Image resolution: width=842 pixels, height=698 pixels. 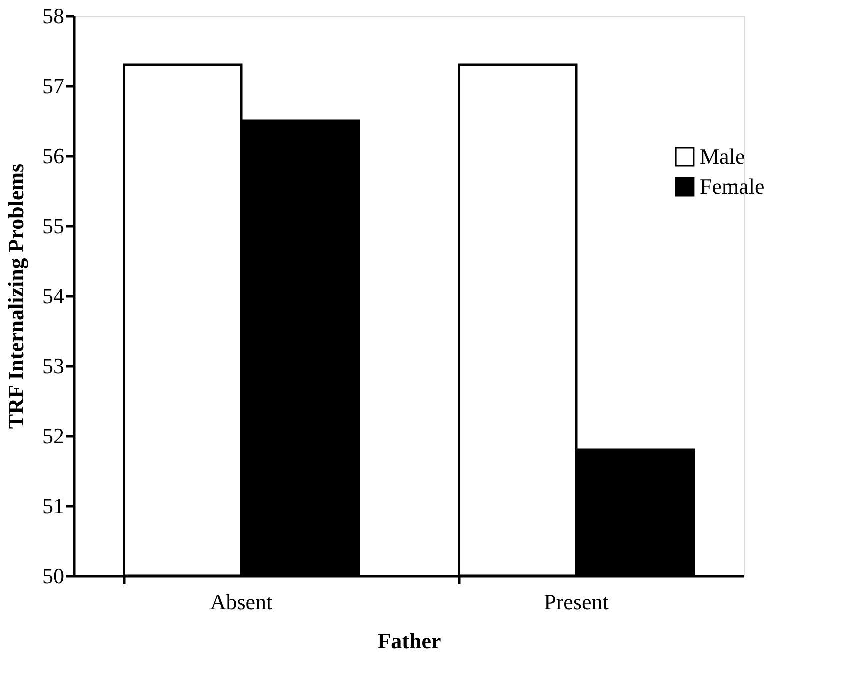 What do you see at coordinates (53, 226) in the screenshot?
I see `y-tick-label: 55` at bounding box center [53, 226].